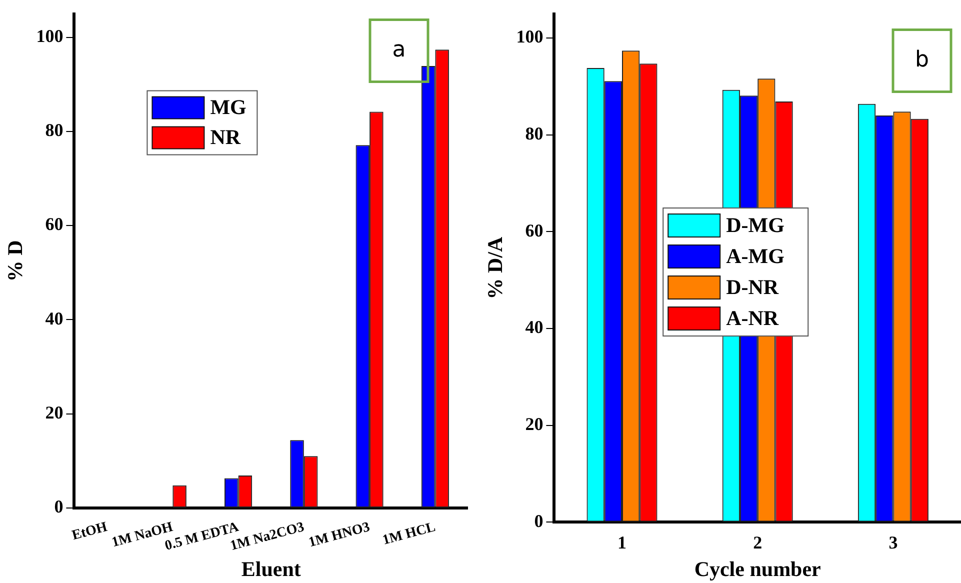 This screenshot has width=961, height=583. I want to click on x-tick-label: 1M HCL, so click(409, 534).